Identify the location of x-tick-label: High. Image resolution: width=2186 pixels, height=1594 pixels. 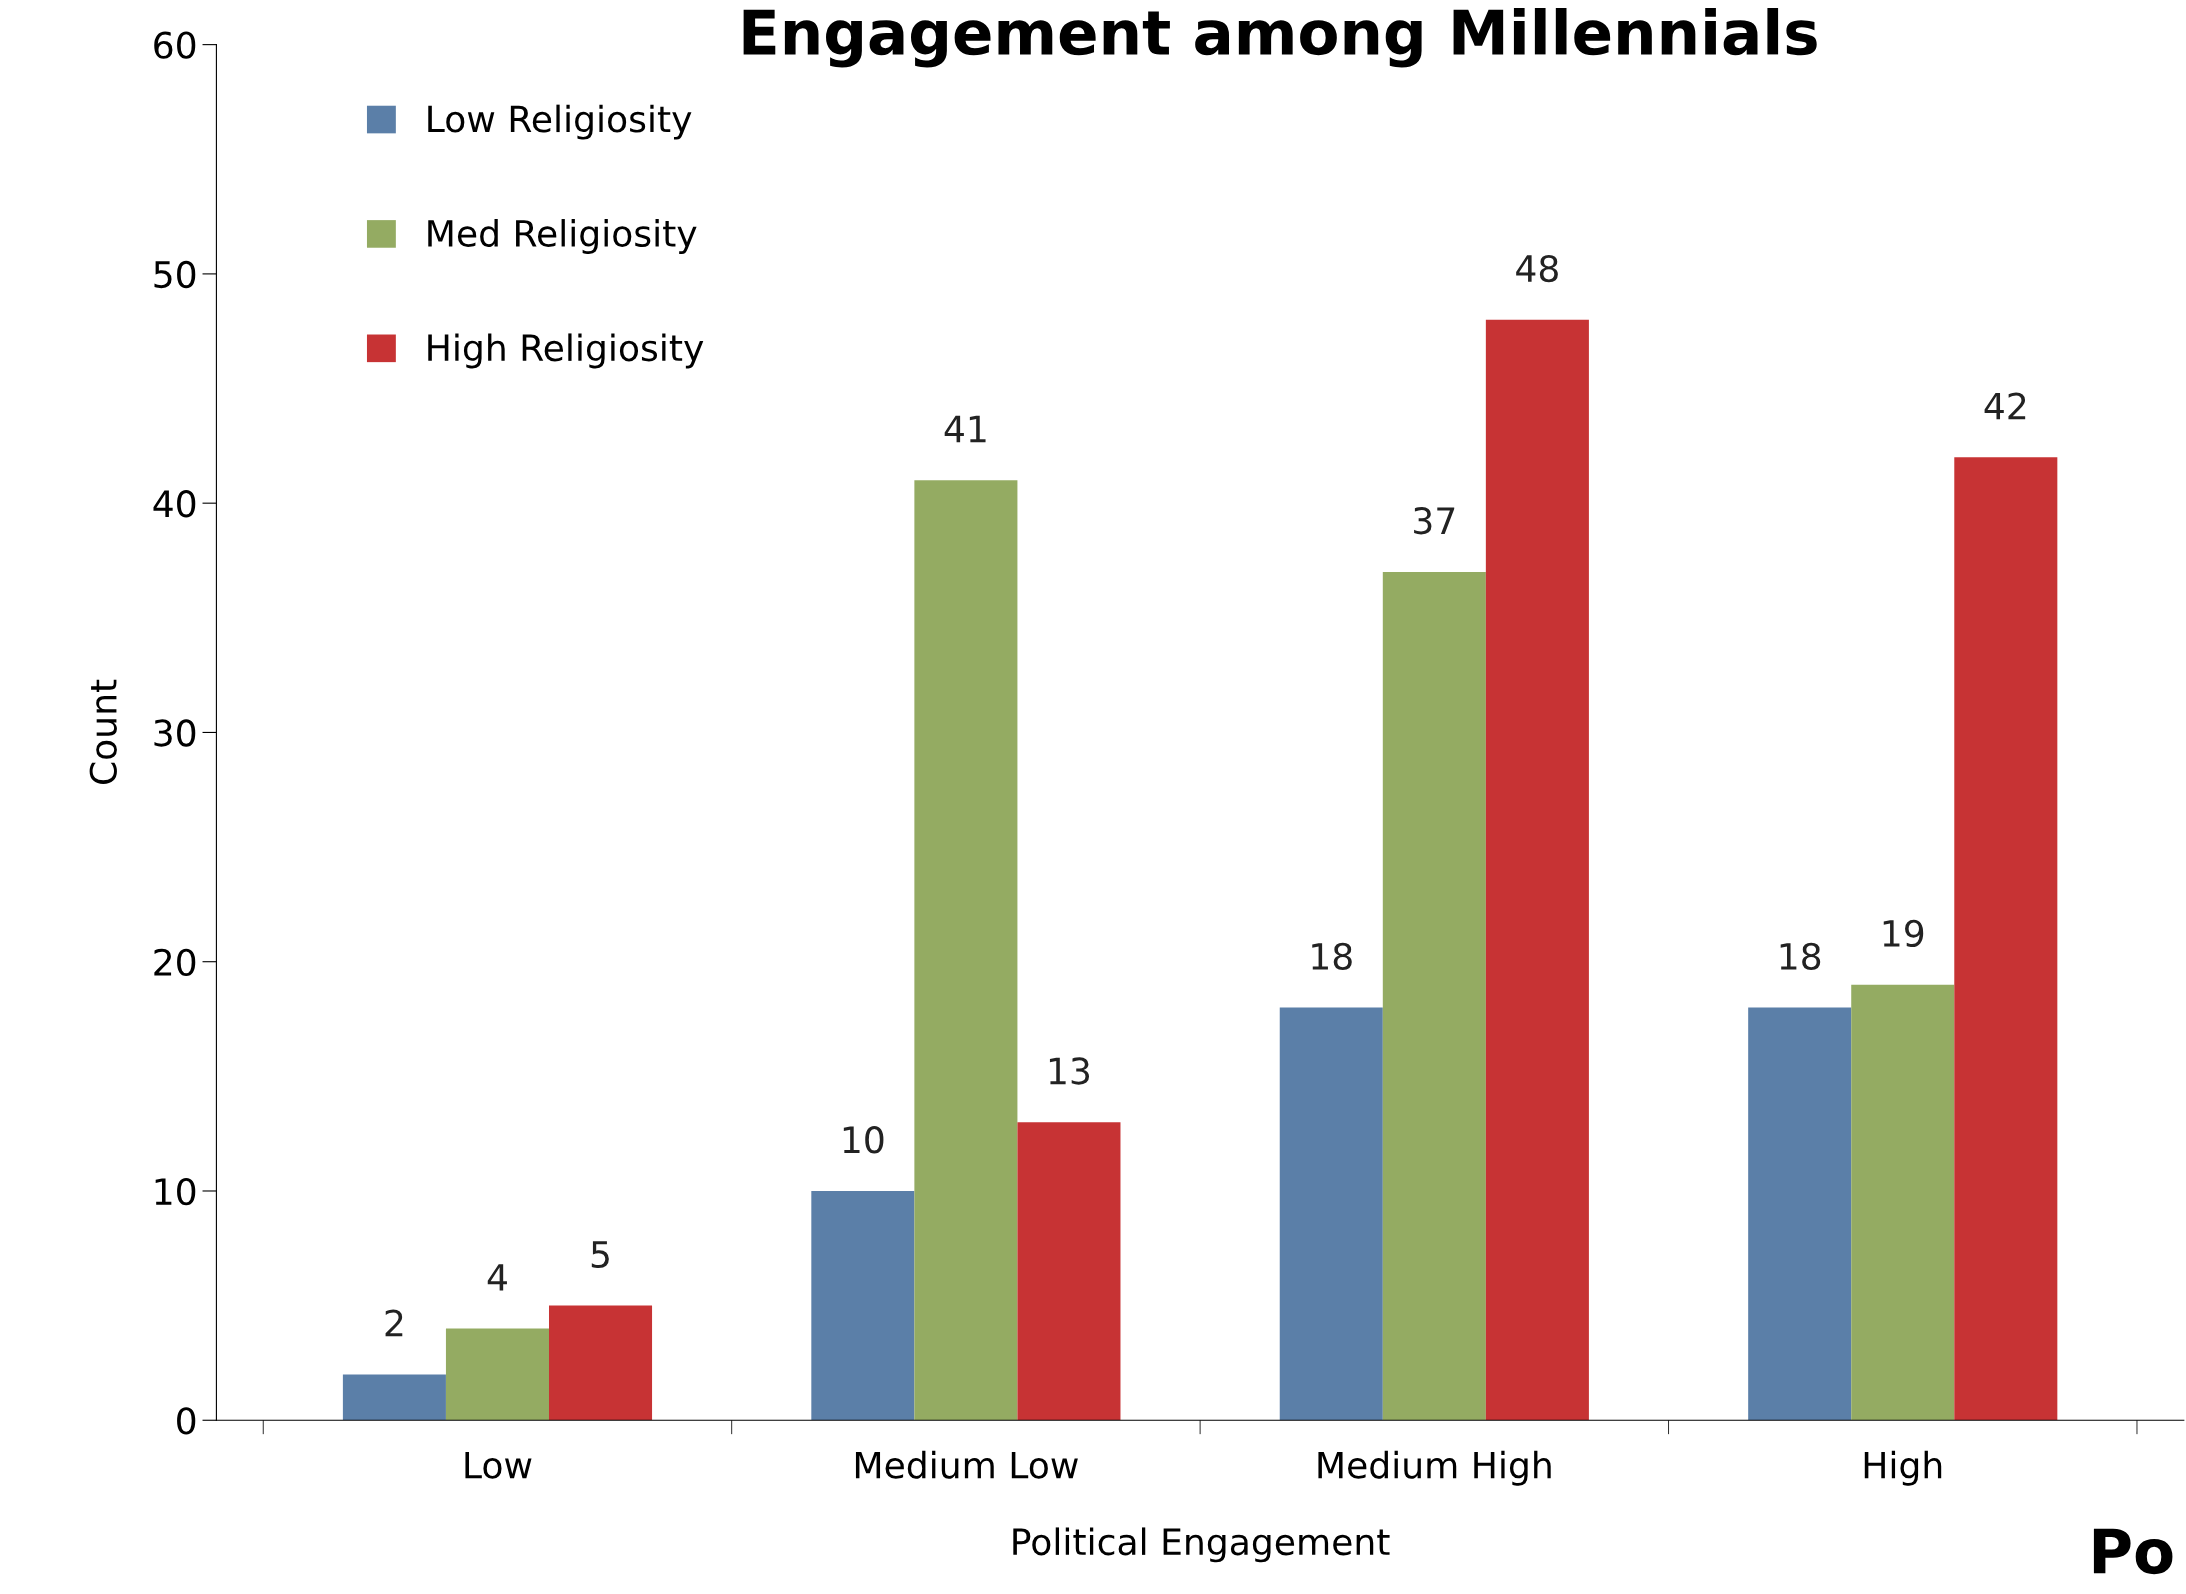
(1903, 1468).